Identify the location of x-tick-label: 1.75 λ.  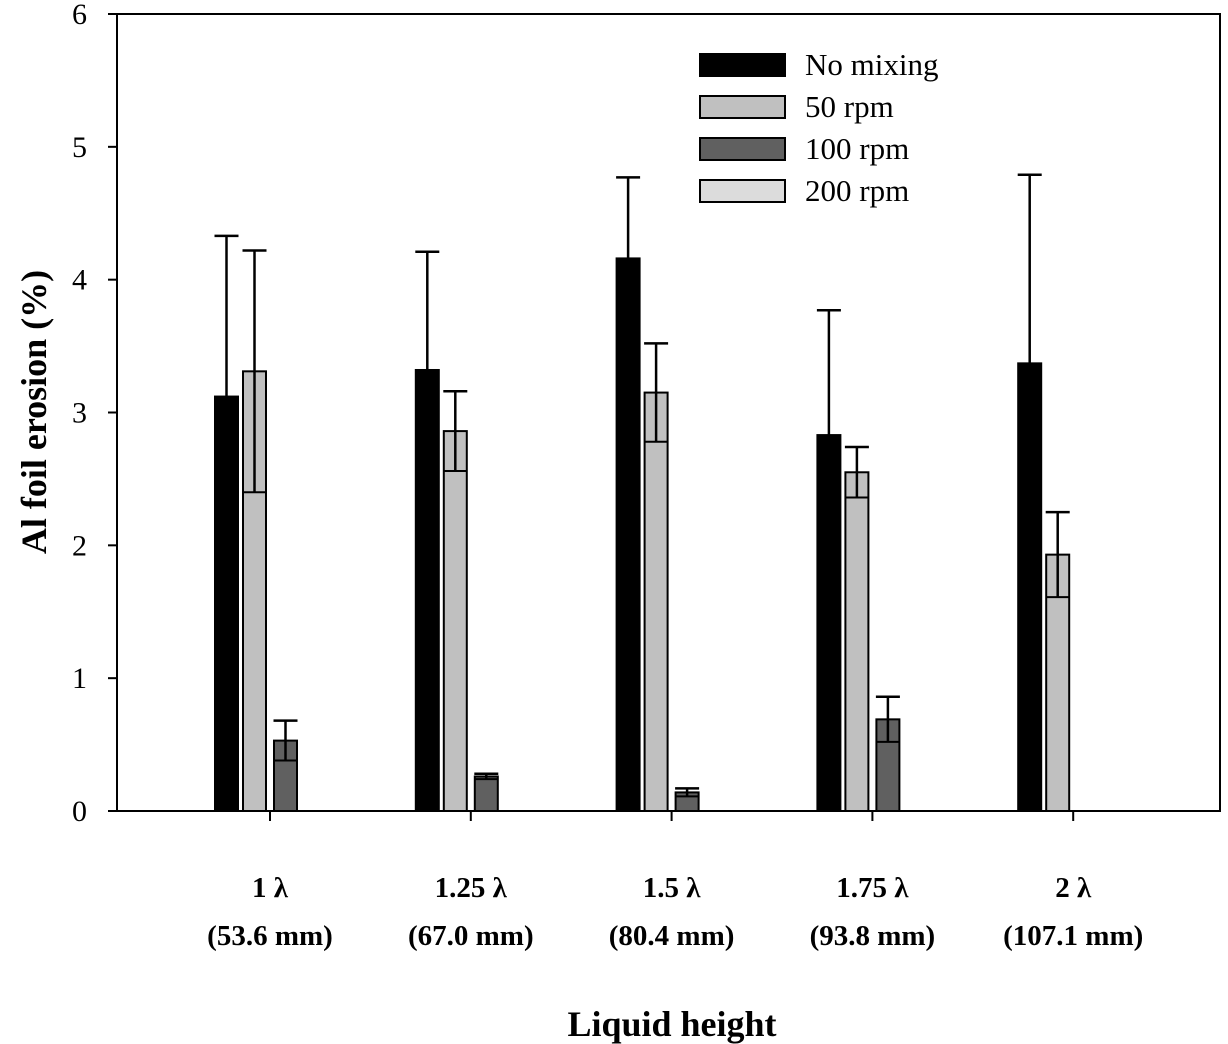
(872, 888).